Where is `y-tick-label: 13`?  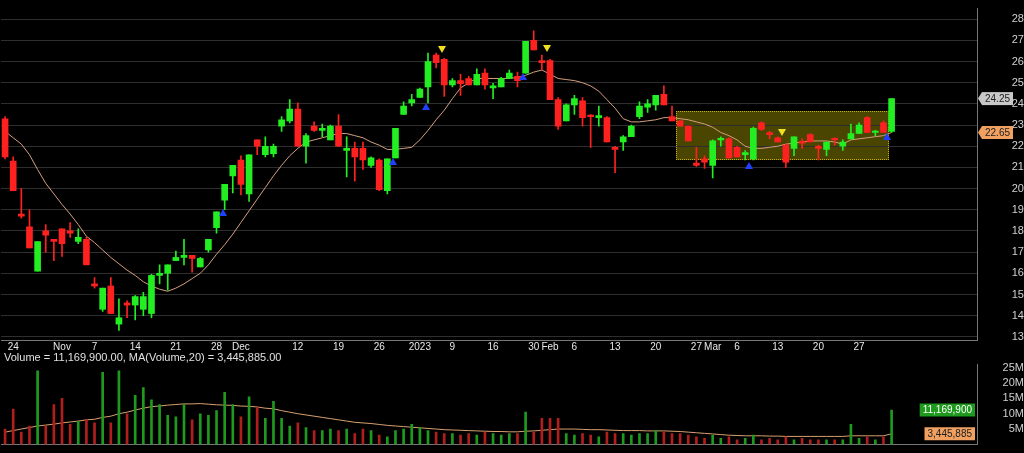 y-tick-label: 13 is located at coordinates (1017, 335).